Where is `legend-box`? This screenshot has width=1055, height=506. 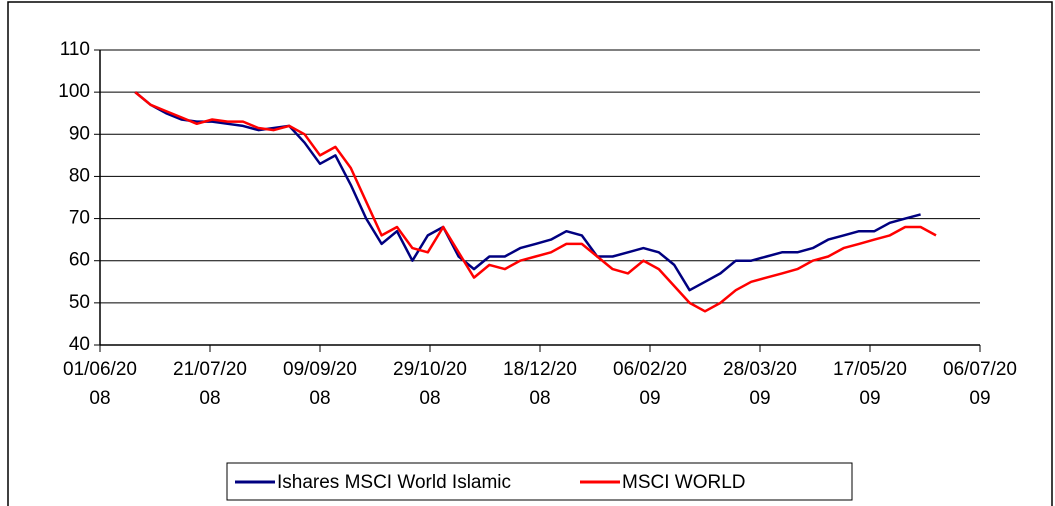
legend-box is located at coordinates (539, 481).